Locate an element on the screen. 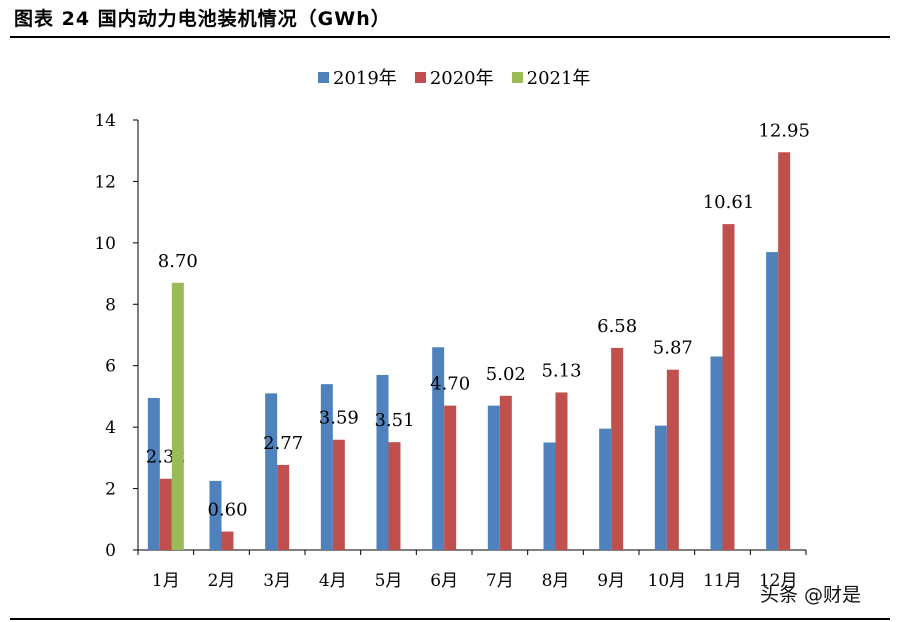 This screenshot has height=622, width=897. data-label-2020: 0.60 is located at coordinates (227, 510).